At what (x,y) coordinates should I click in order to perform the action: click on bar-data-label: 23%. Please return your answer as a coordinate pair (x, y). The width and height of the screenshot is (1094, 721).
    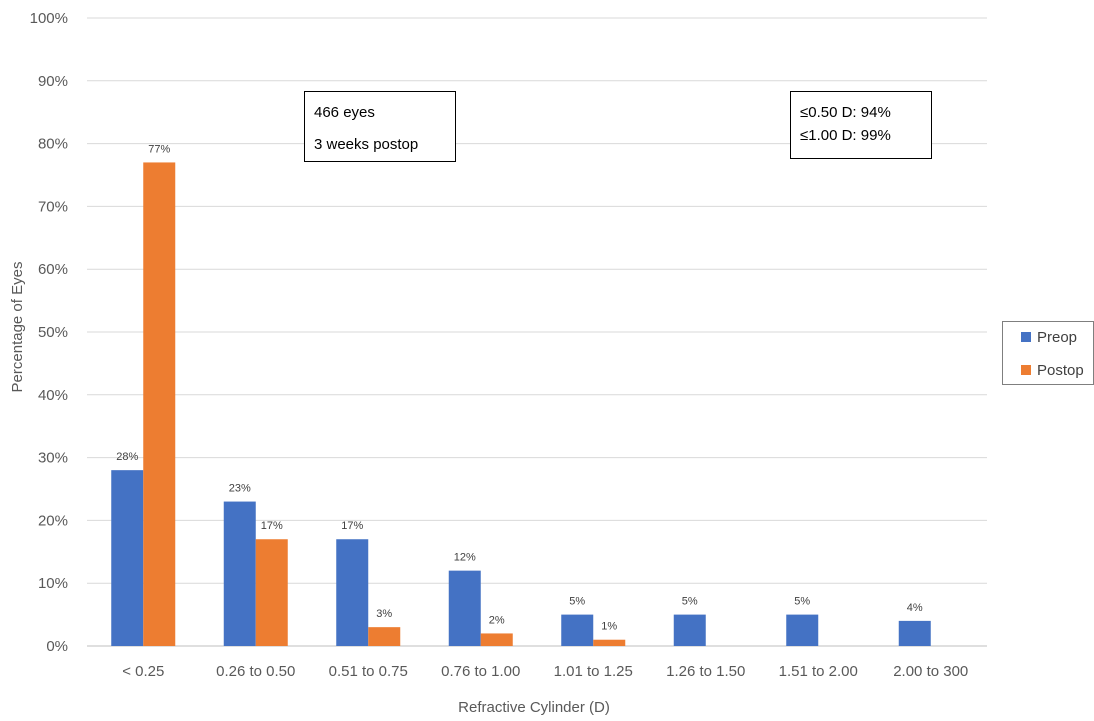
    Looking at the image, I should click on (240, 489).